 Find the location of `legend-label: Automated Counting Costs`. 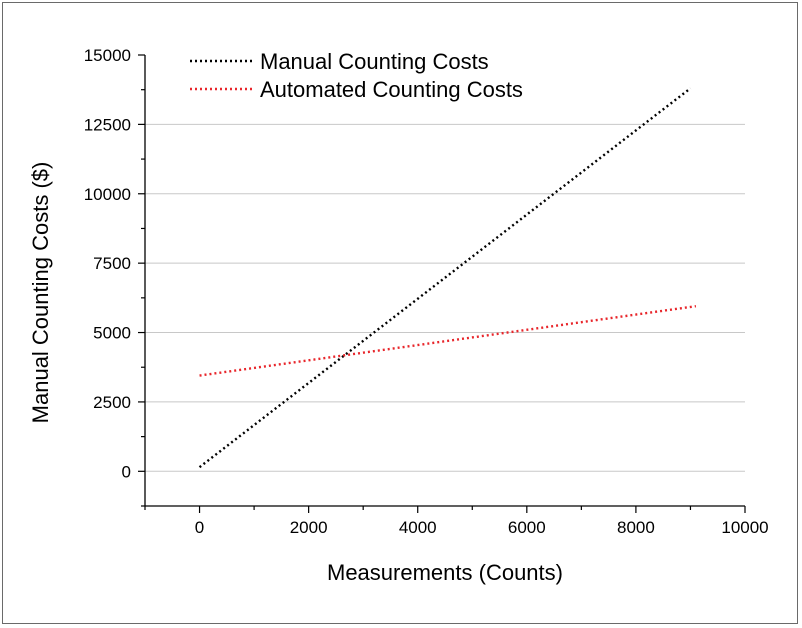

legend-label: Automated Counting Costs is located at coordinates (391, 89).